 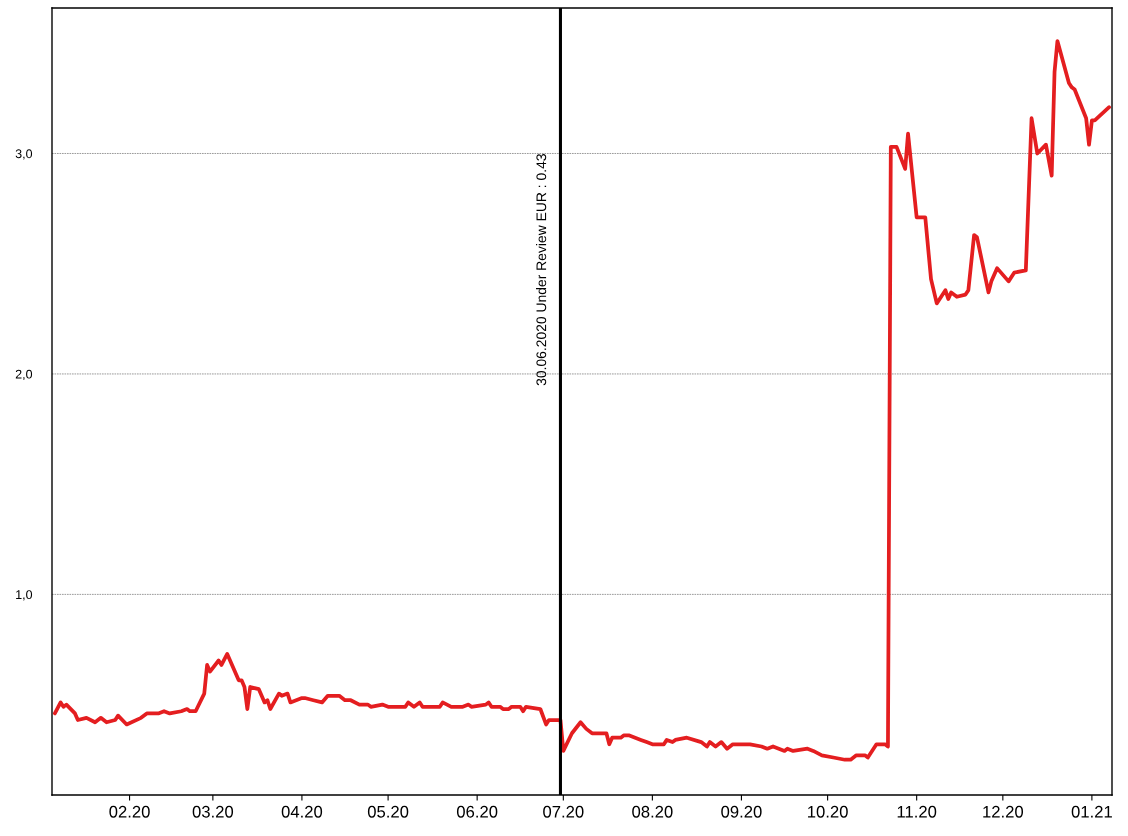 What do you see at coordinates (129, 811) in the screenshot?
I see `x-tick-label: 02.20` at bounding box center [129, 811].